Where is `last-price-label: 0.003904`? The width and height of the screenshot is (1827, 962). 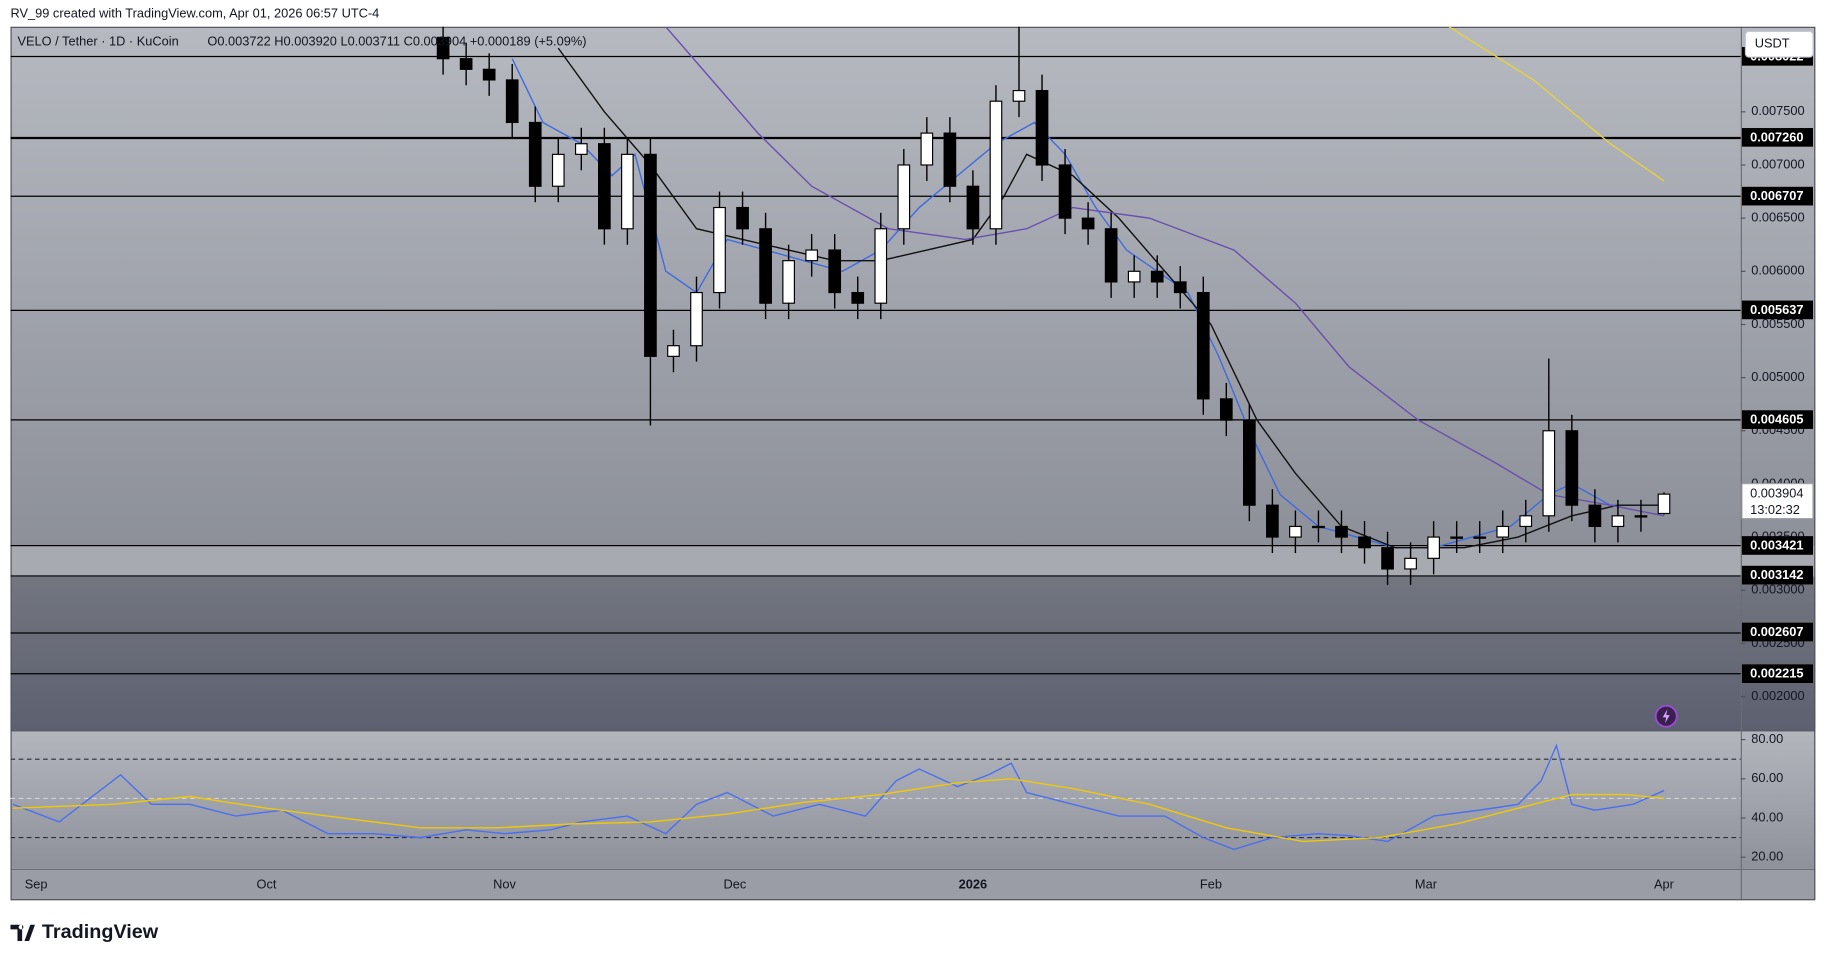 last-price-label: 0.003904 is located at coordinates (1776, 493).